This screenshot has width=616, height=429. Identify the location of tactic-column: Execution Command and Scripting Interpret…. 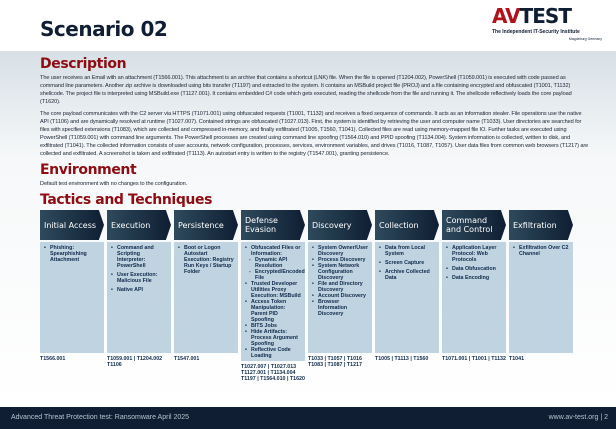
(139, 289).